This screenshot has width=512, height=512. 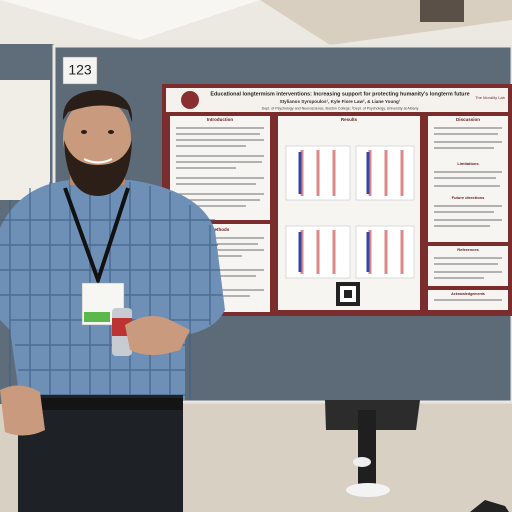 I want to click on section-header: Discussion, so click(x=468, y=119).